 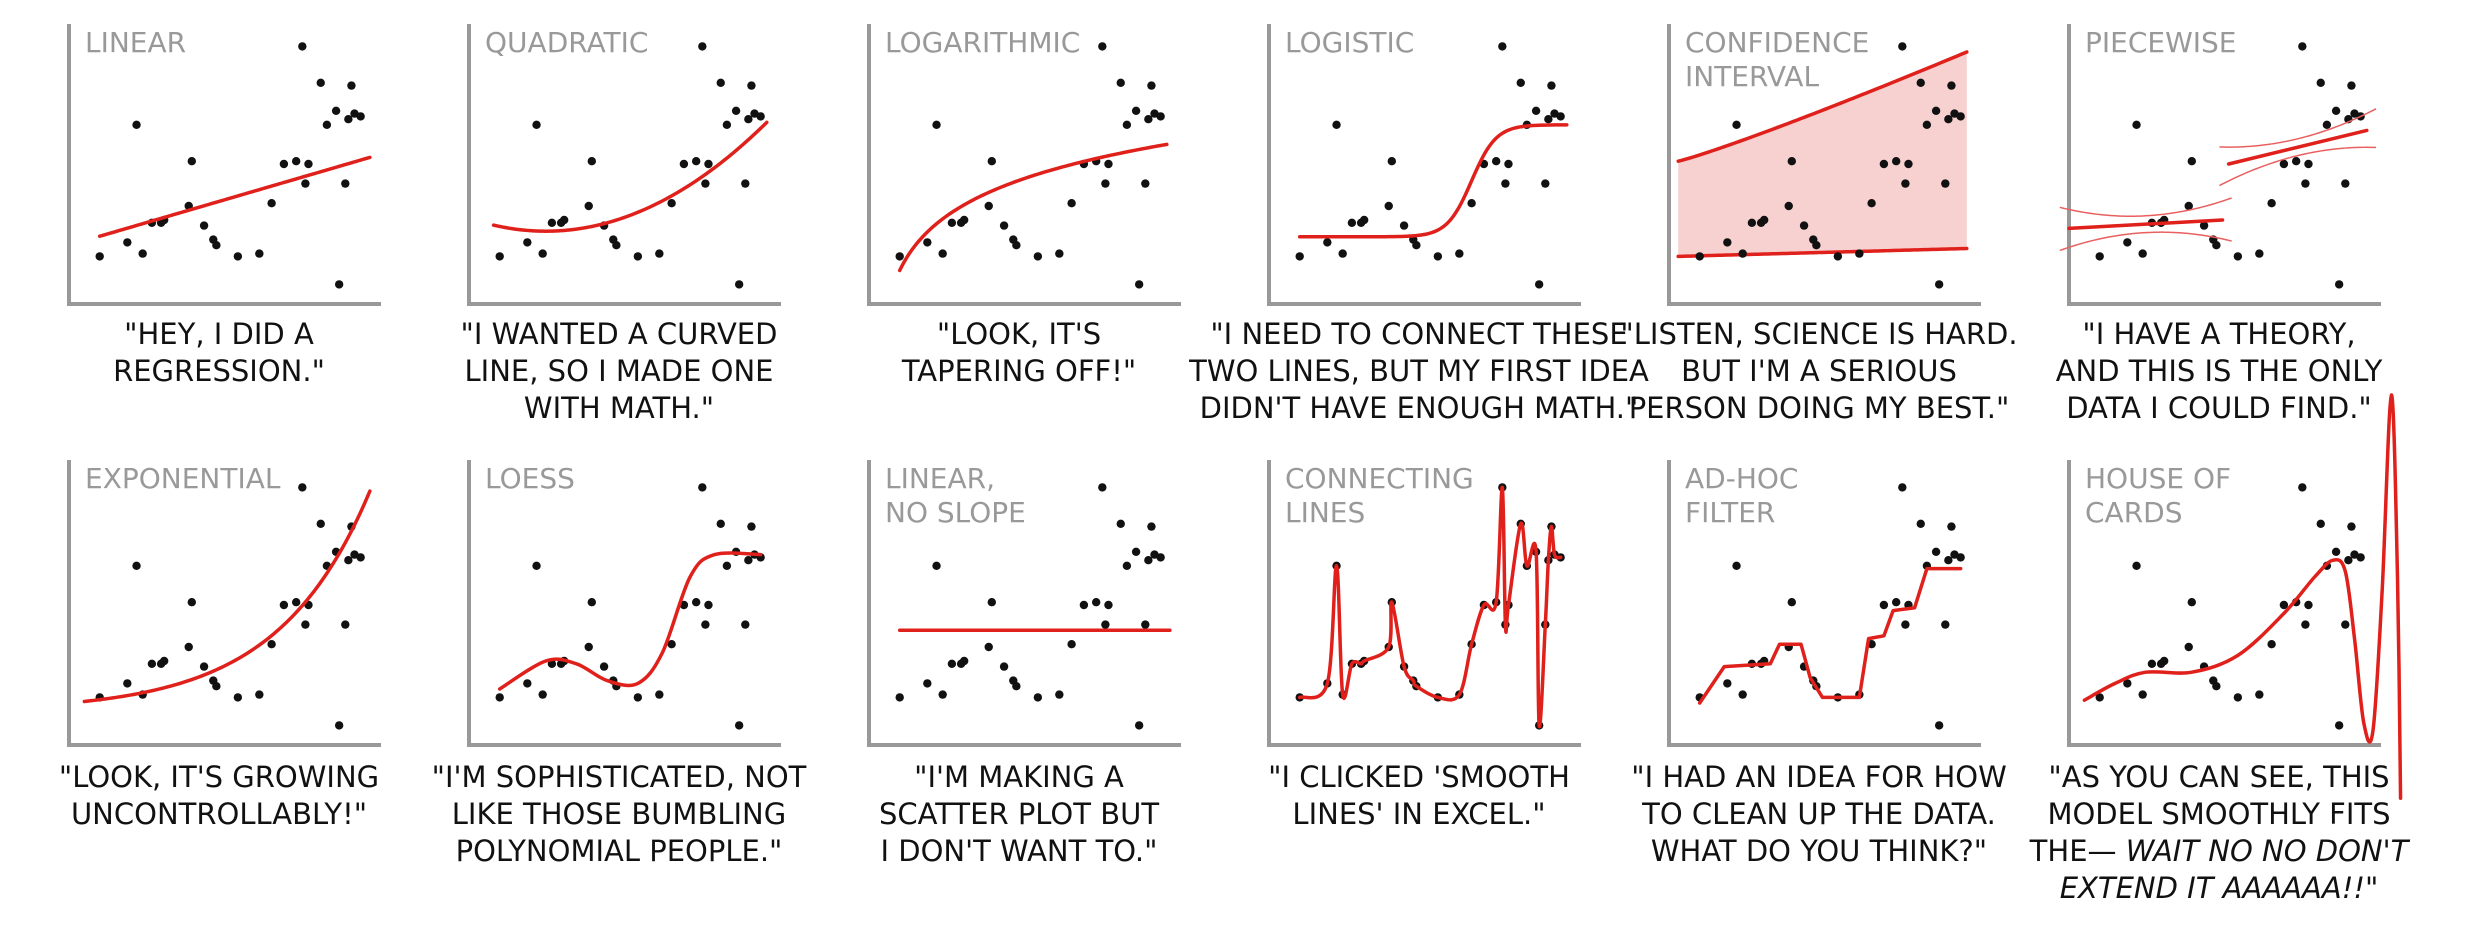 What do you see at coordinates (1418, 334) in the screenshot?
I see `caption-text: "I NEED TO CONNECT THESE` at bounding box center [1418, 334].